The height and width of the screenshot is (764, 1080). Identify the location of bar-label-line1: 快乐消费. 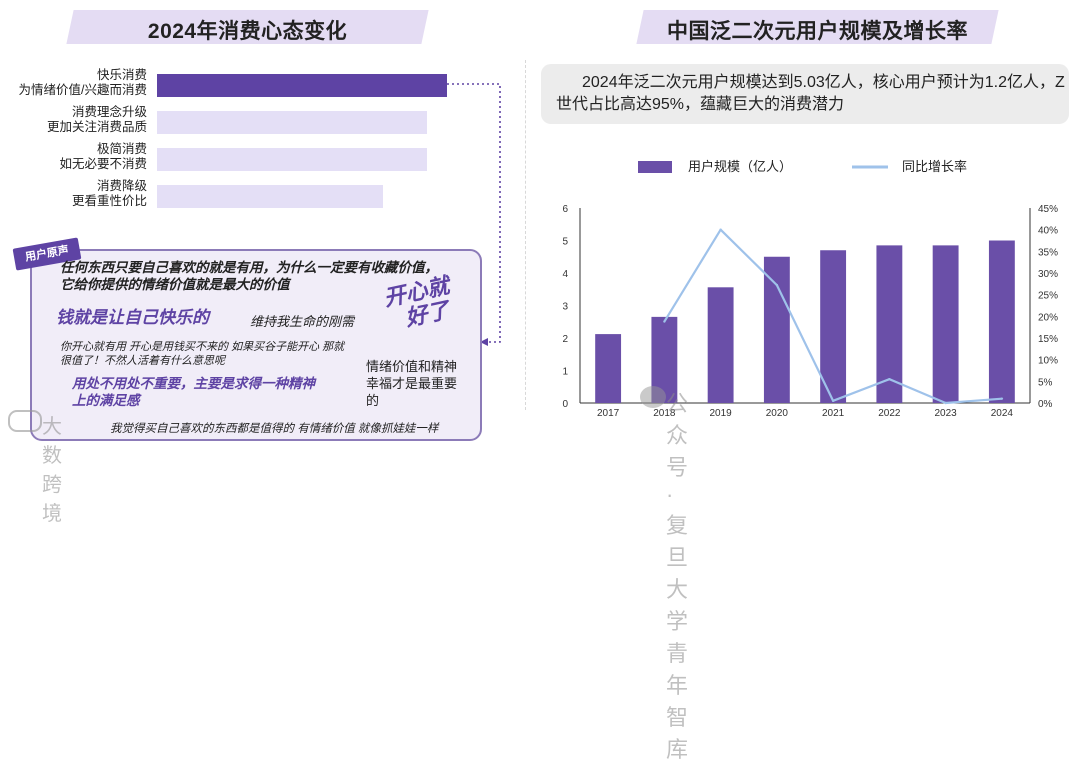
(121, 75).